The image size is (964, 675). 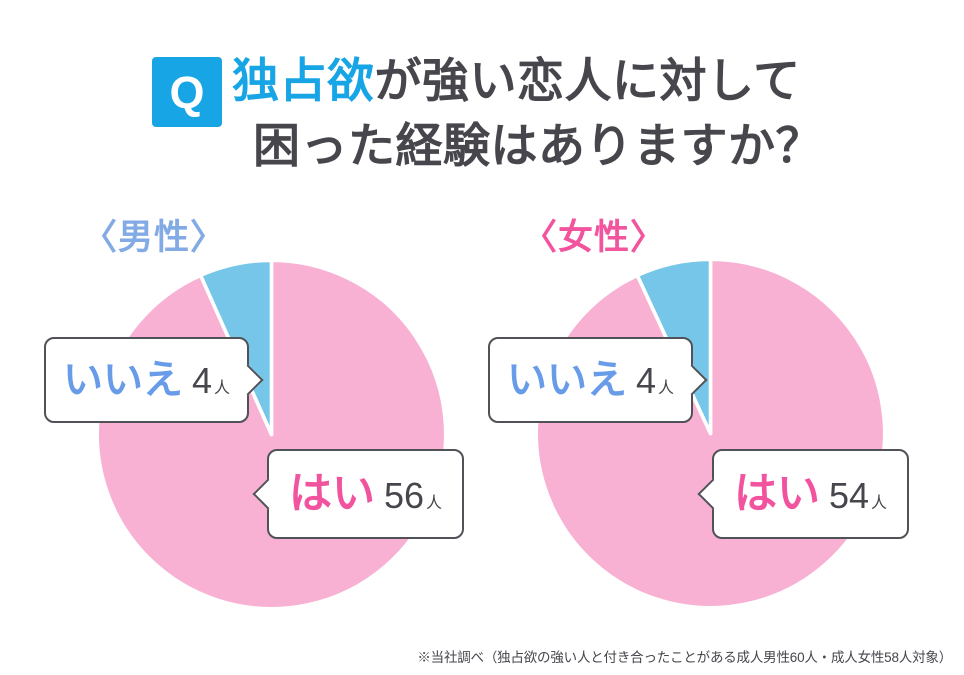 What do you see at coordinates (303, 80) in the screenshot?
I see `page-title-highlight: 独占欲` at bounding box center [303, 80].